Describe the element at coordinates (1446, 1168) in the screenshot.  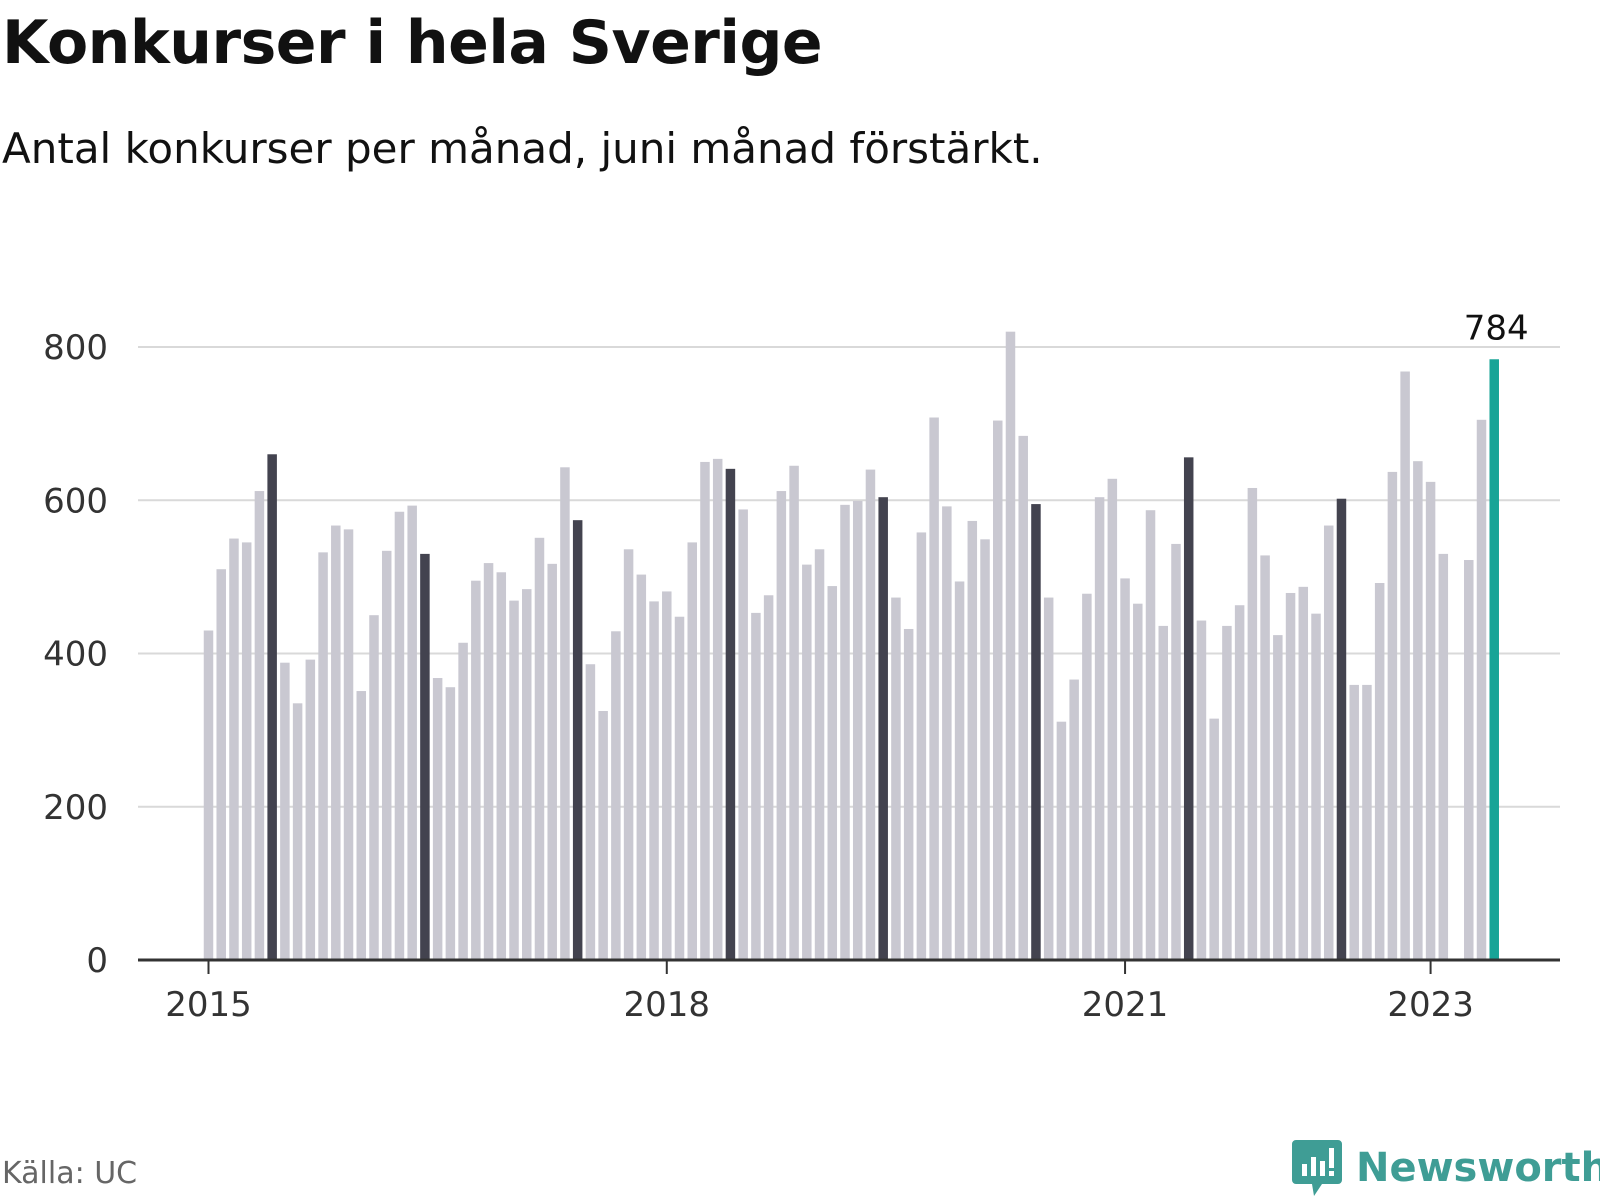
I see `brand: Newsworthy` at that location.